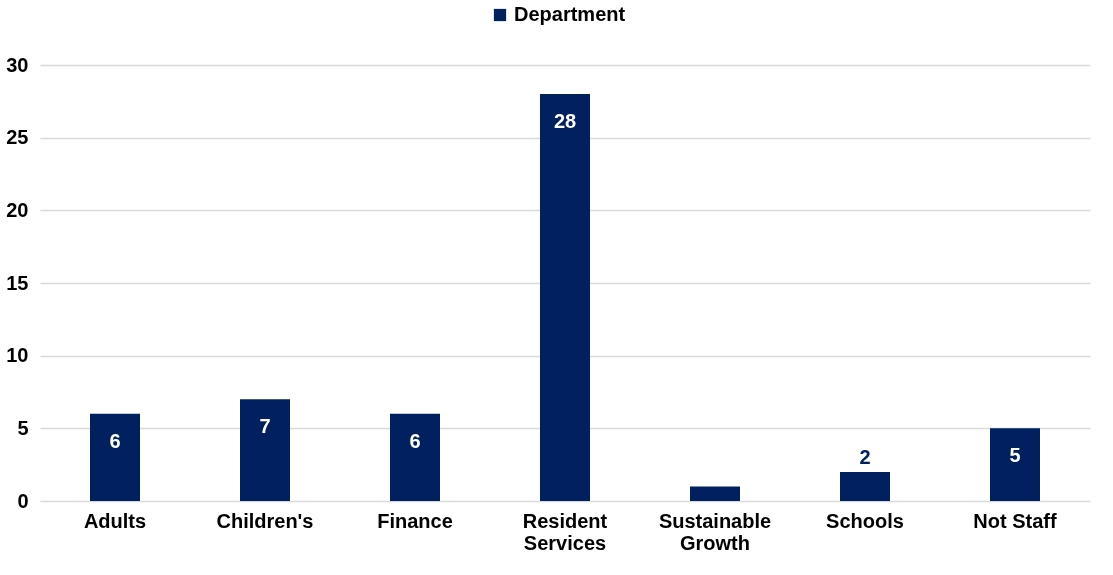 The height and width of the screenshot is (575, 1113). I want to click on x-tick-label: Finance, so click(415, 520).